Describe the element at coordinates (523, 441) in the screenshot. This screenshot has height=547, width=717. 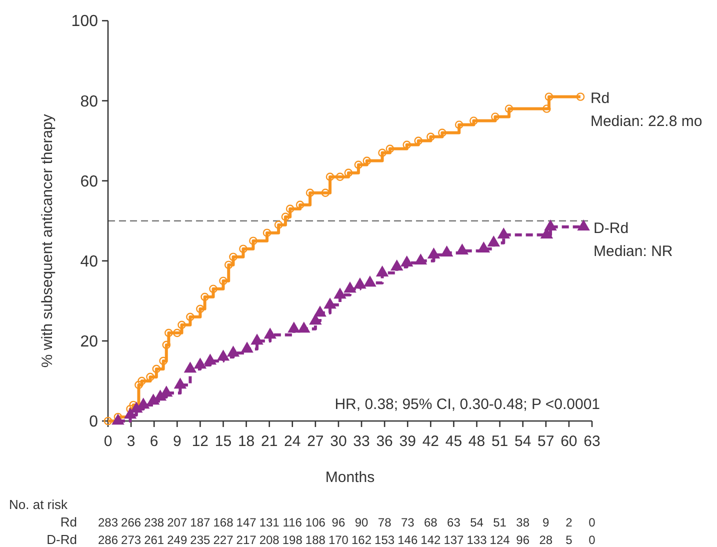
I see `x-tick-label: 54` at that location.